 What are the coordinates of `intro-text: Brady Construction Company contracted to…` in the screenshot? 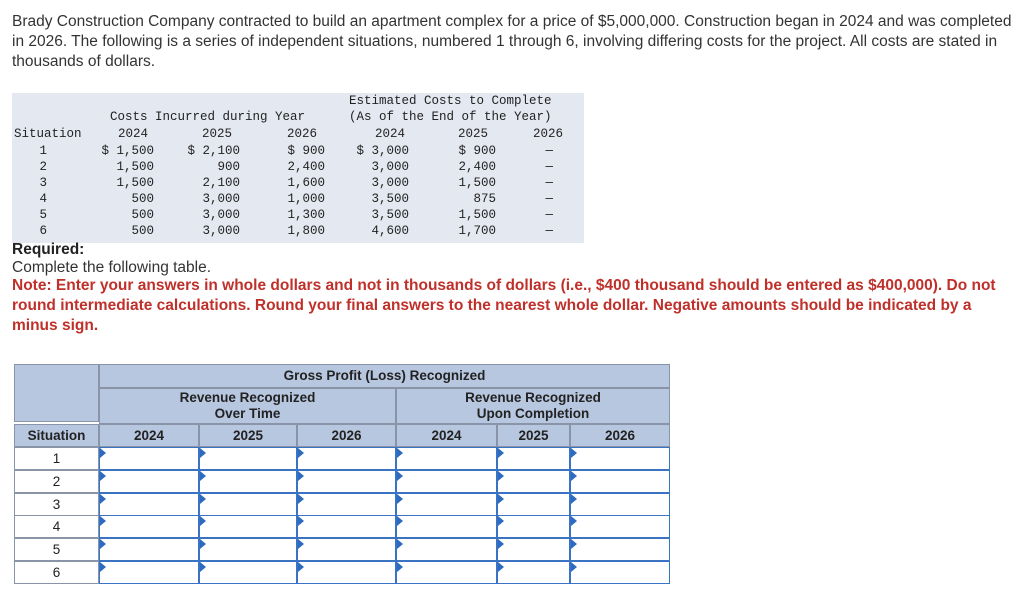 It's located at (512, 41).